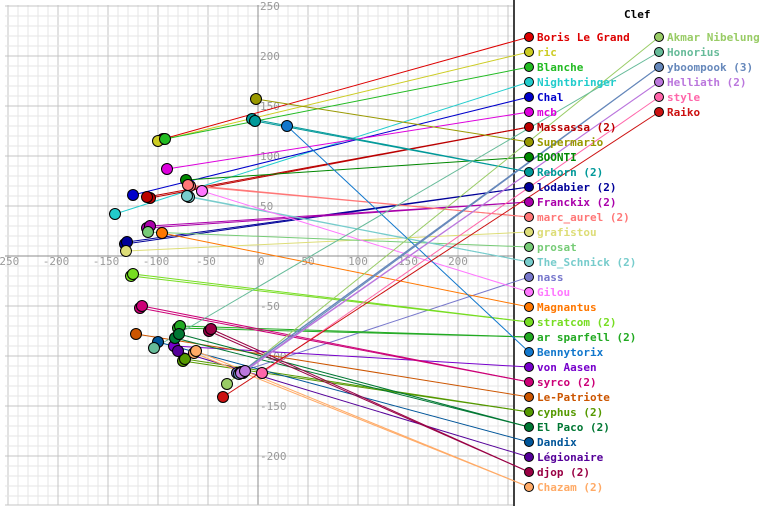 This screenshot has height=506, width=767. I want to click on x-tick-label: -50, so click(206, 261).